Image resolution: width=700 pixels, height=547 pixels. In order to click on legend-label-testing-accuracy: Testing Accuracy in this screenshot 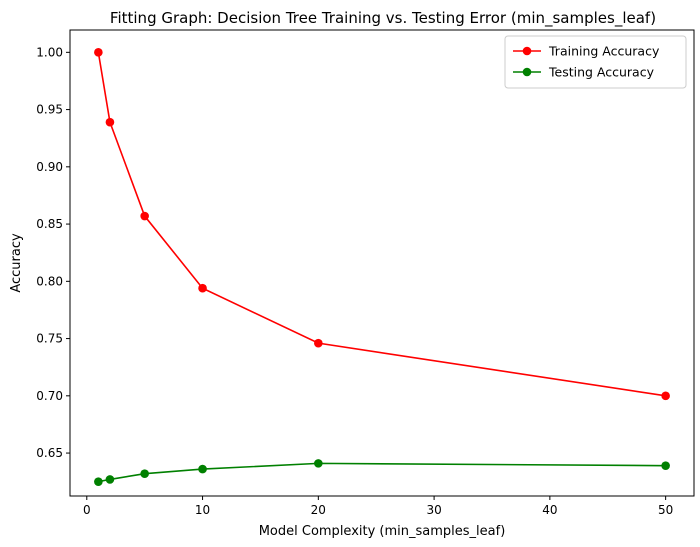, I will do `click(601, 72)`.